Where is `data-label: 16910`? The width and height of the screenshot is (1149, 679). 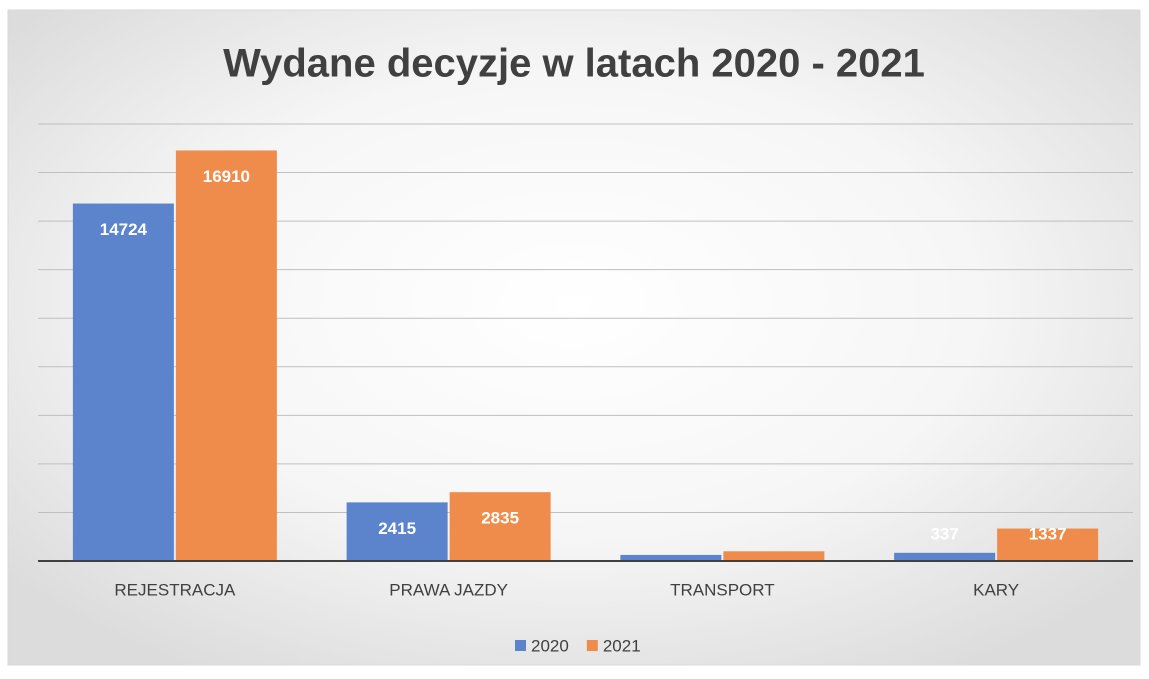
data-label: 16910 is located at coordinates (226, 176).